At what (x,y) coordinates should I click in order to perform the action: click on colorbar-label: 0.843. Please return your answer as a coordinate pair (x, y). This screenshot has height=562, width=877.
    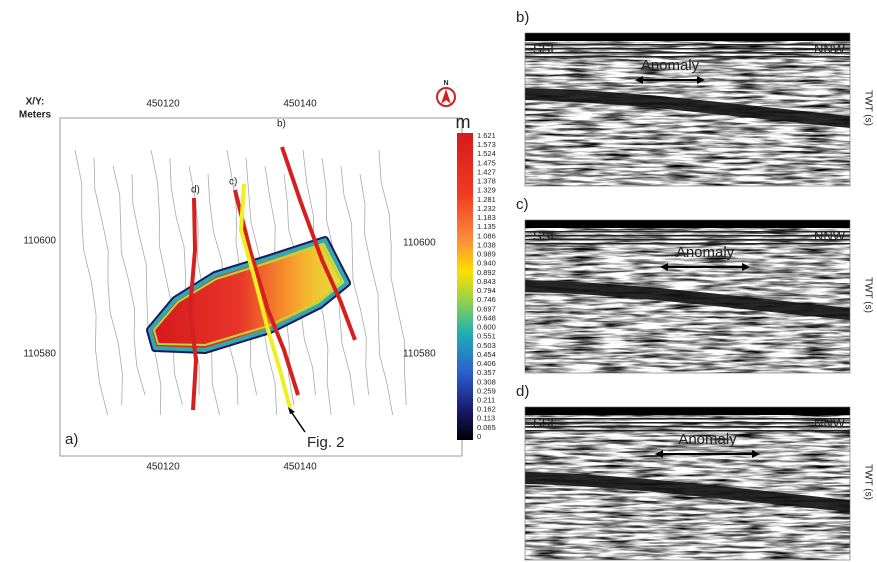
    Looking at the image, I should click on (486, 281).